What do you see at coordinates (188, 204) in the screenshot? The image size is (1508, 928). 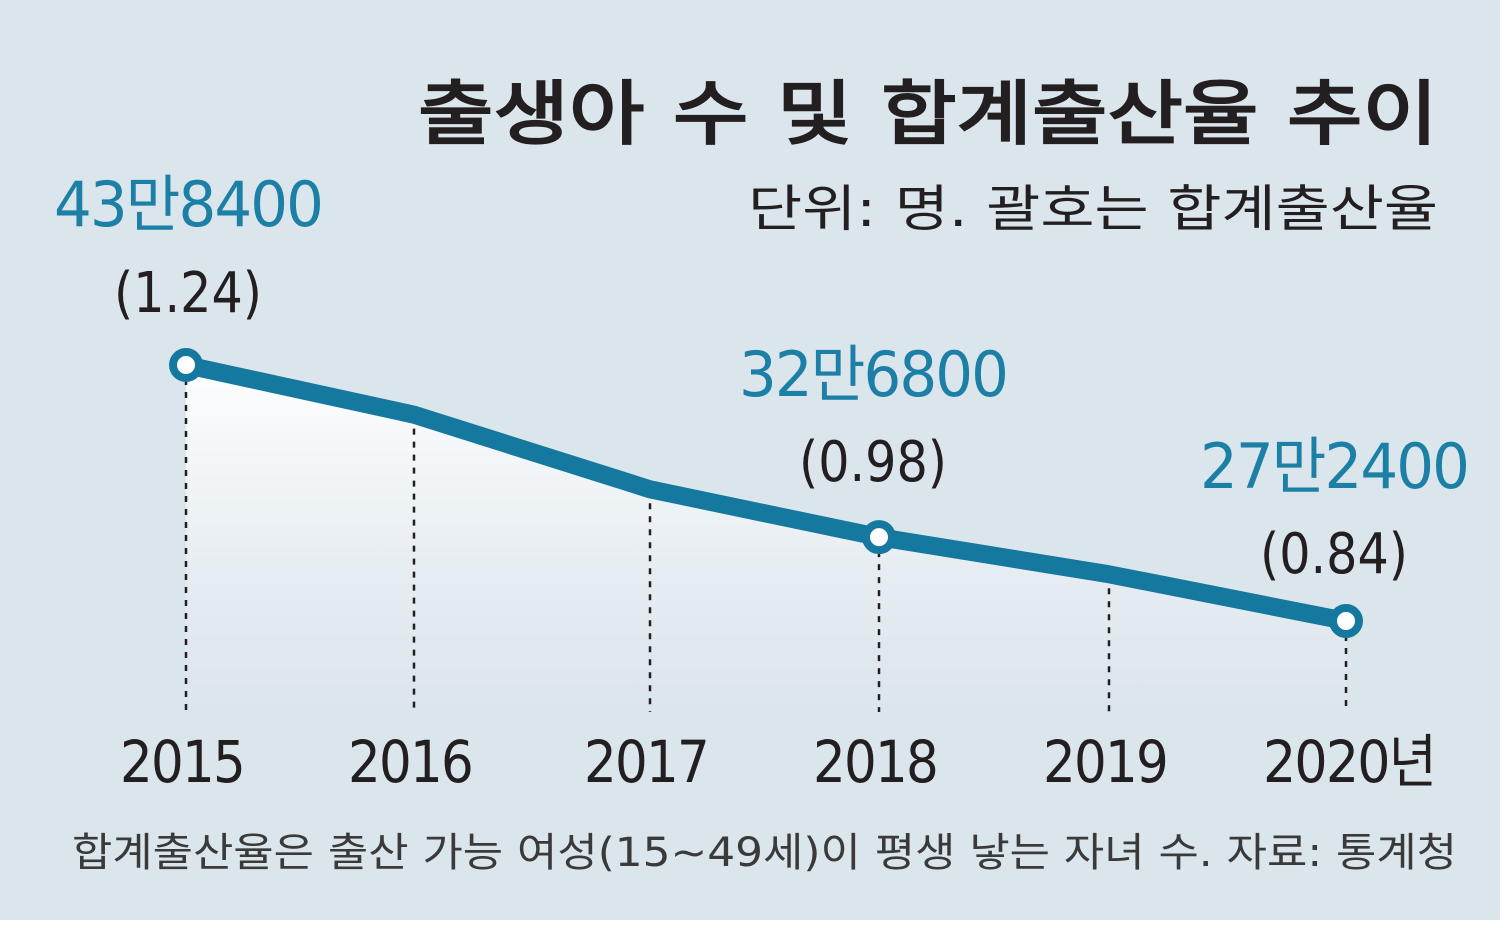 I see `value-label-0: 43만8400` at bounding box center [188, 204].